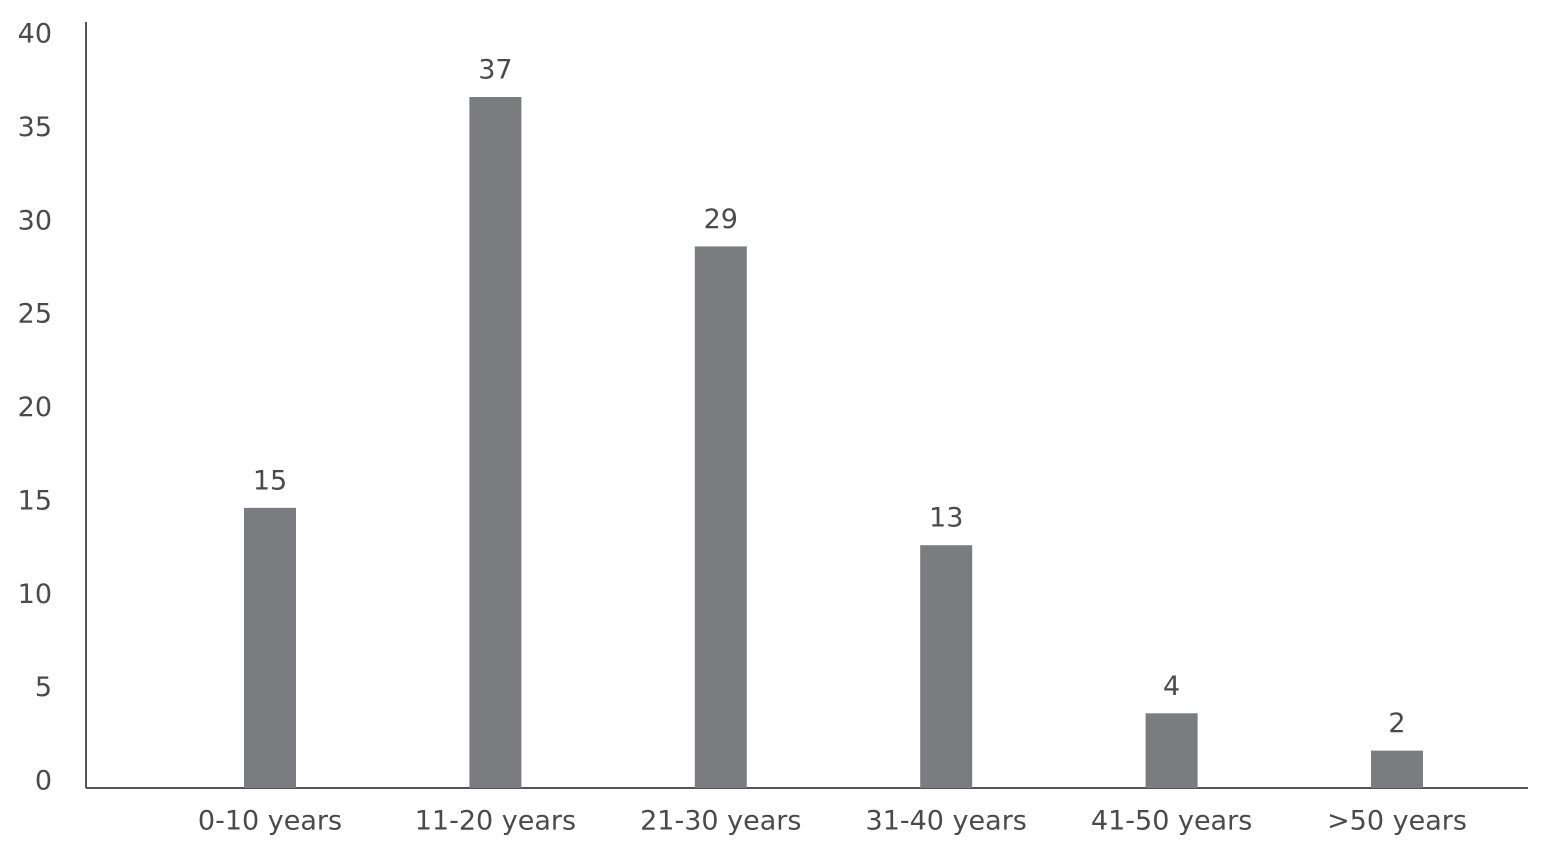 The image size is (1544, 868). I want to click on x-tick-label: 11-20 years, so click(495, 821).